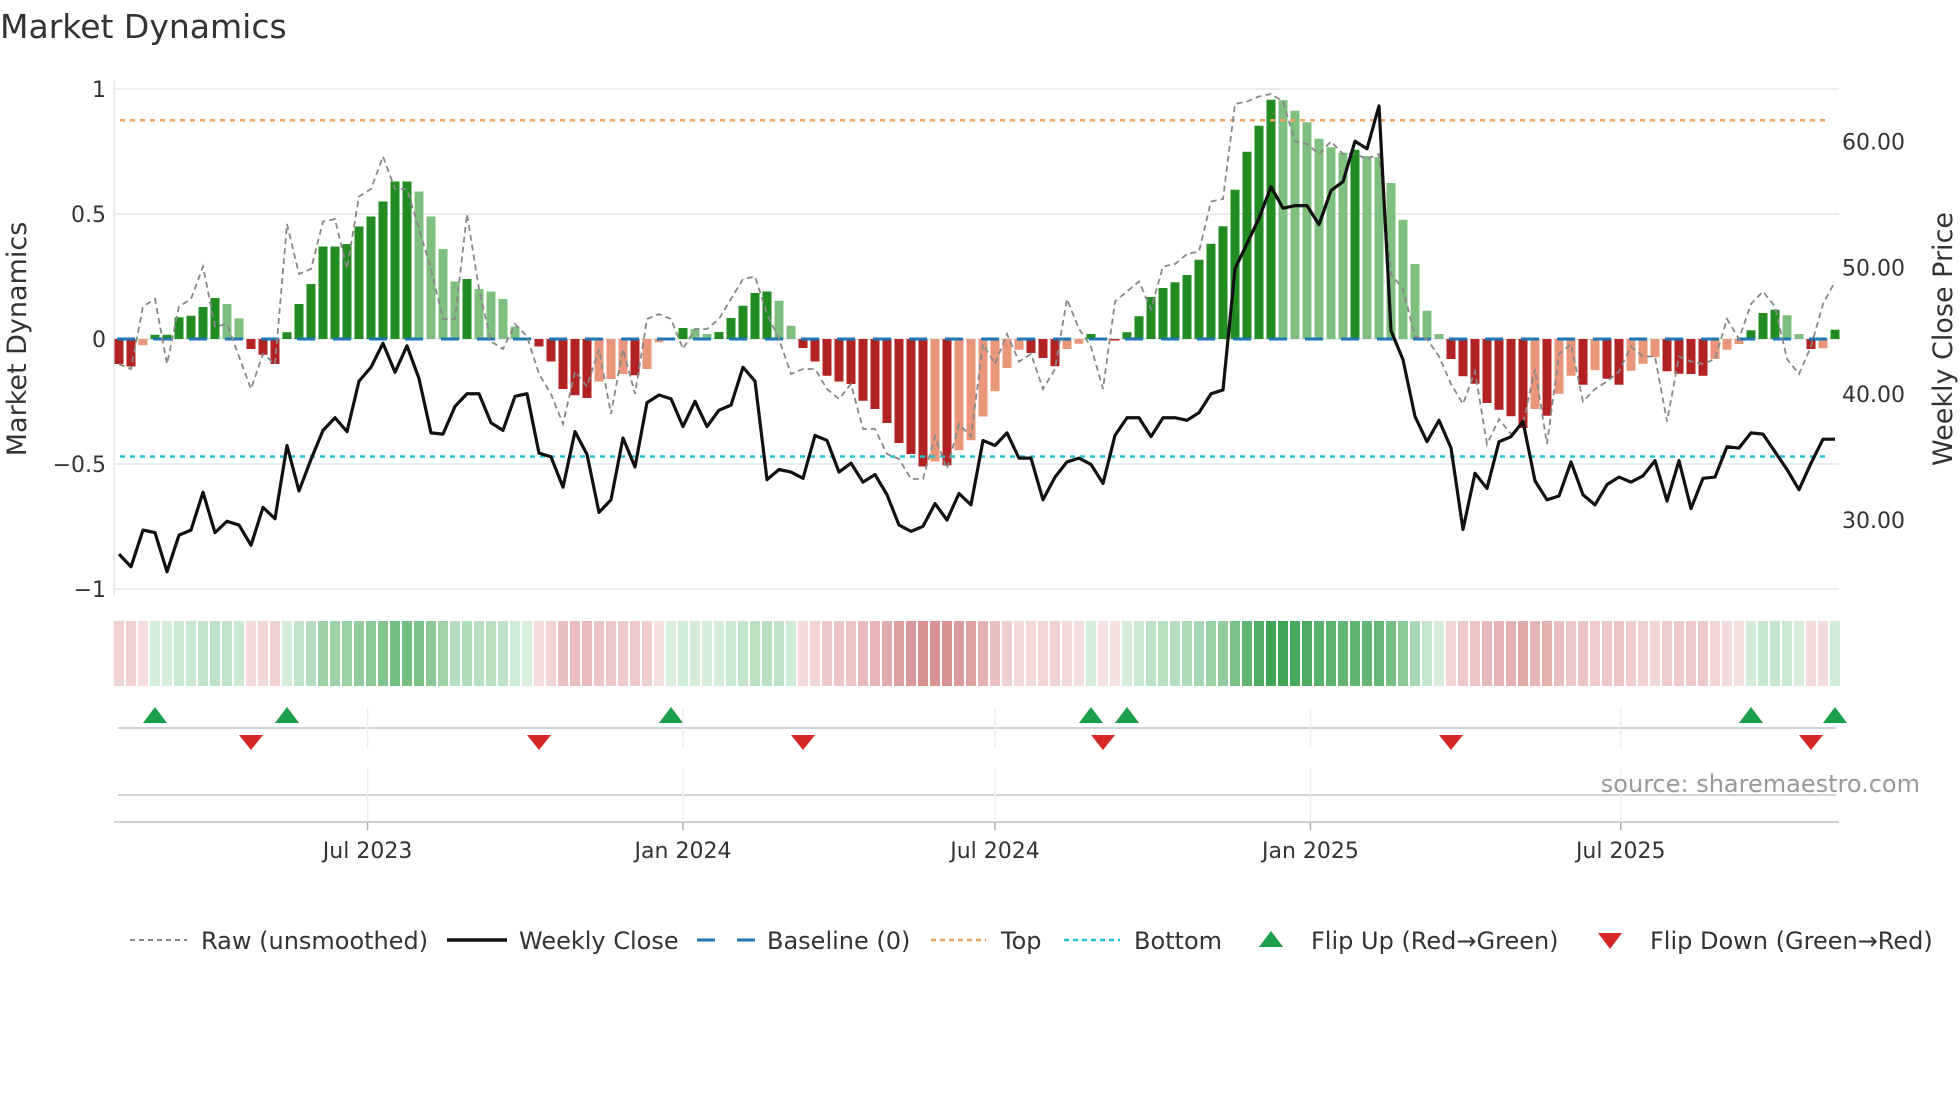 This screenshot has height=1102, width=1960. I want to click on x-tick-label: Jul 2023, so click(367, 851).